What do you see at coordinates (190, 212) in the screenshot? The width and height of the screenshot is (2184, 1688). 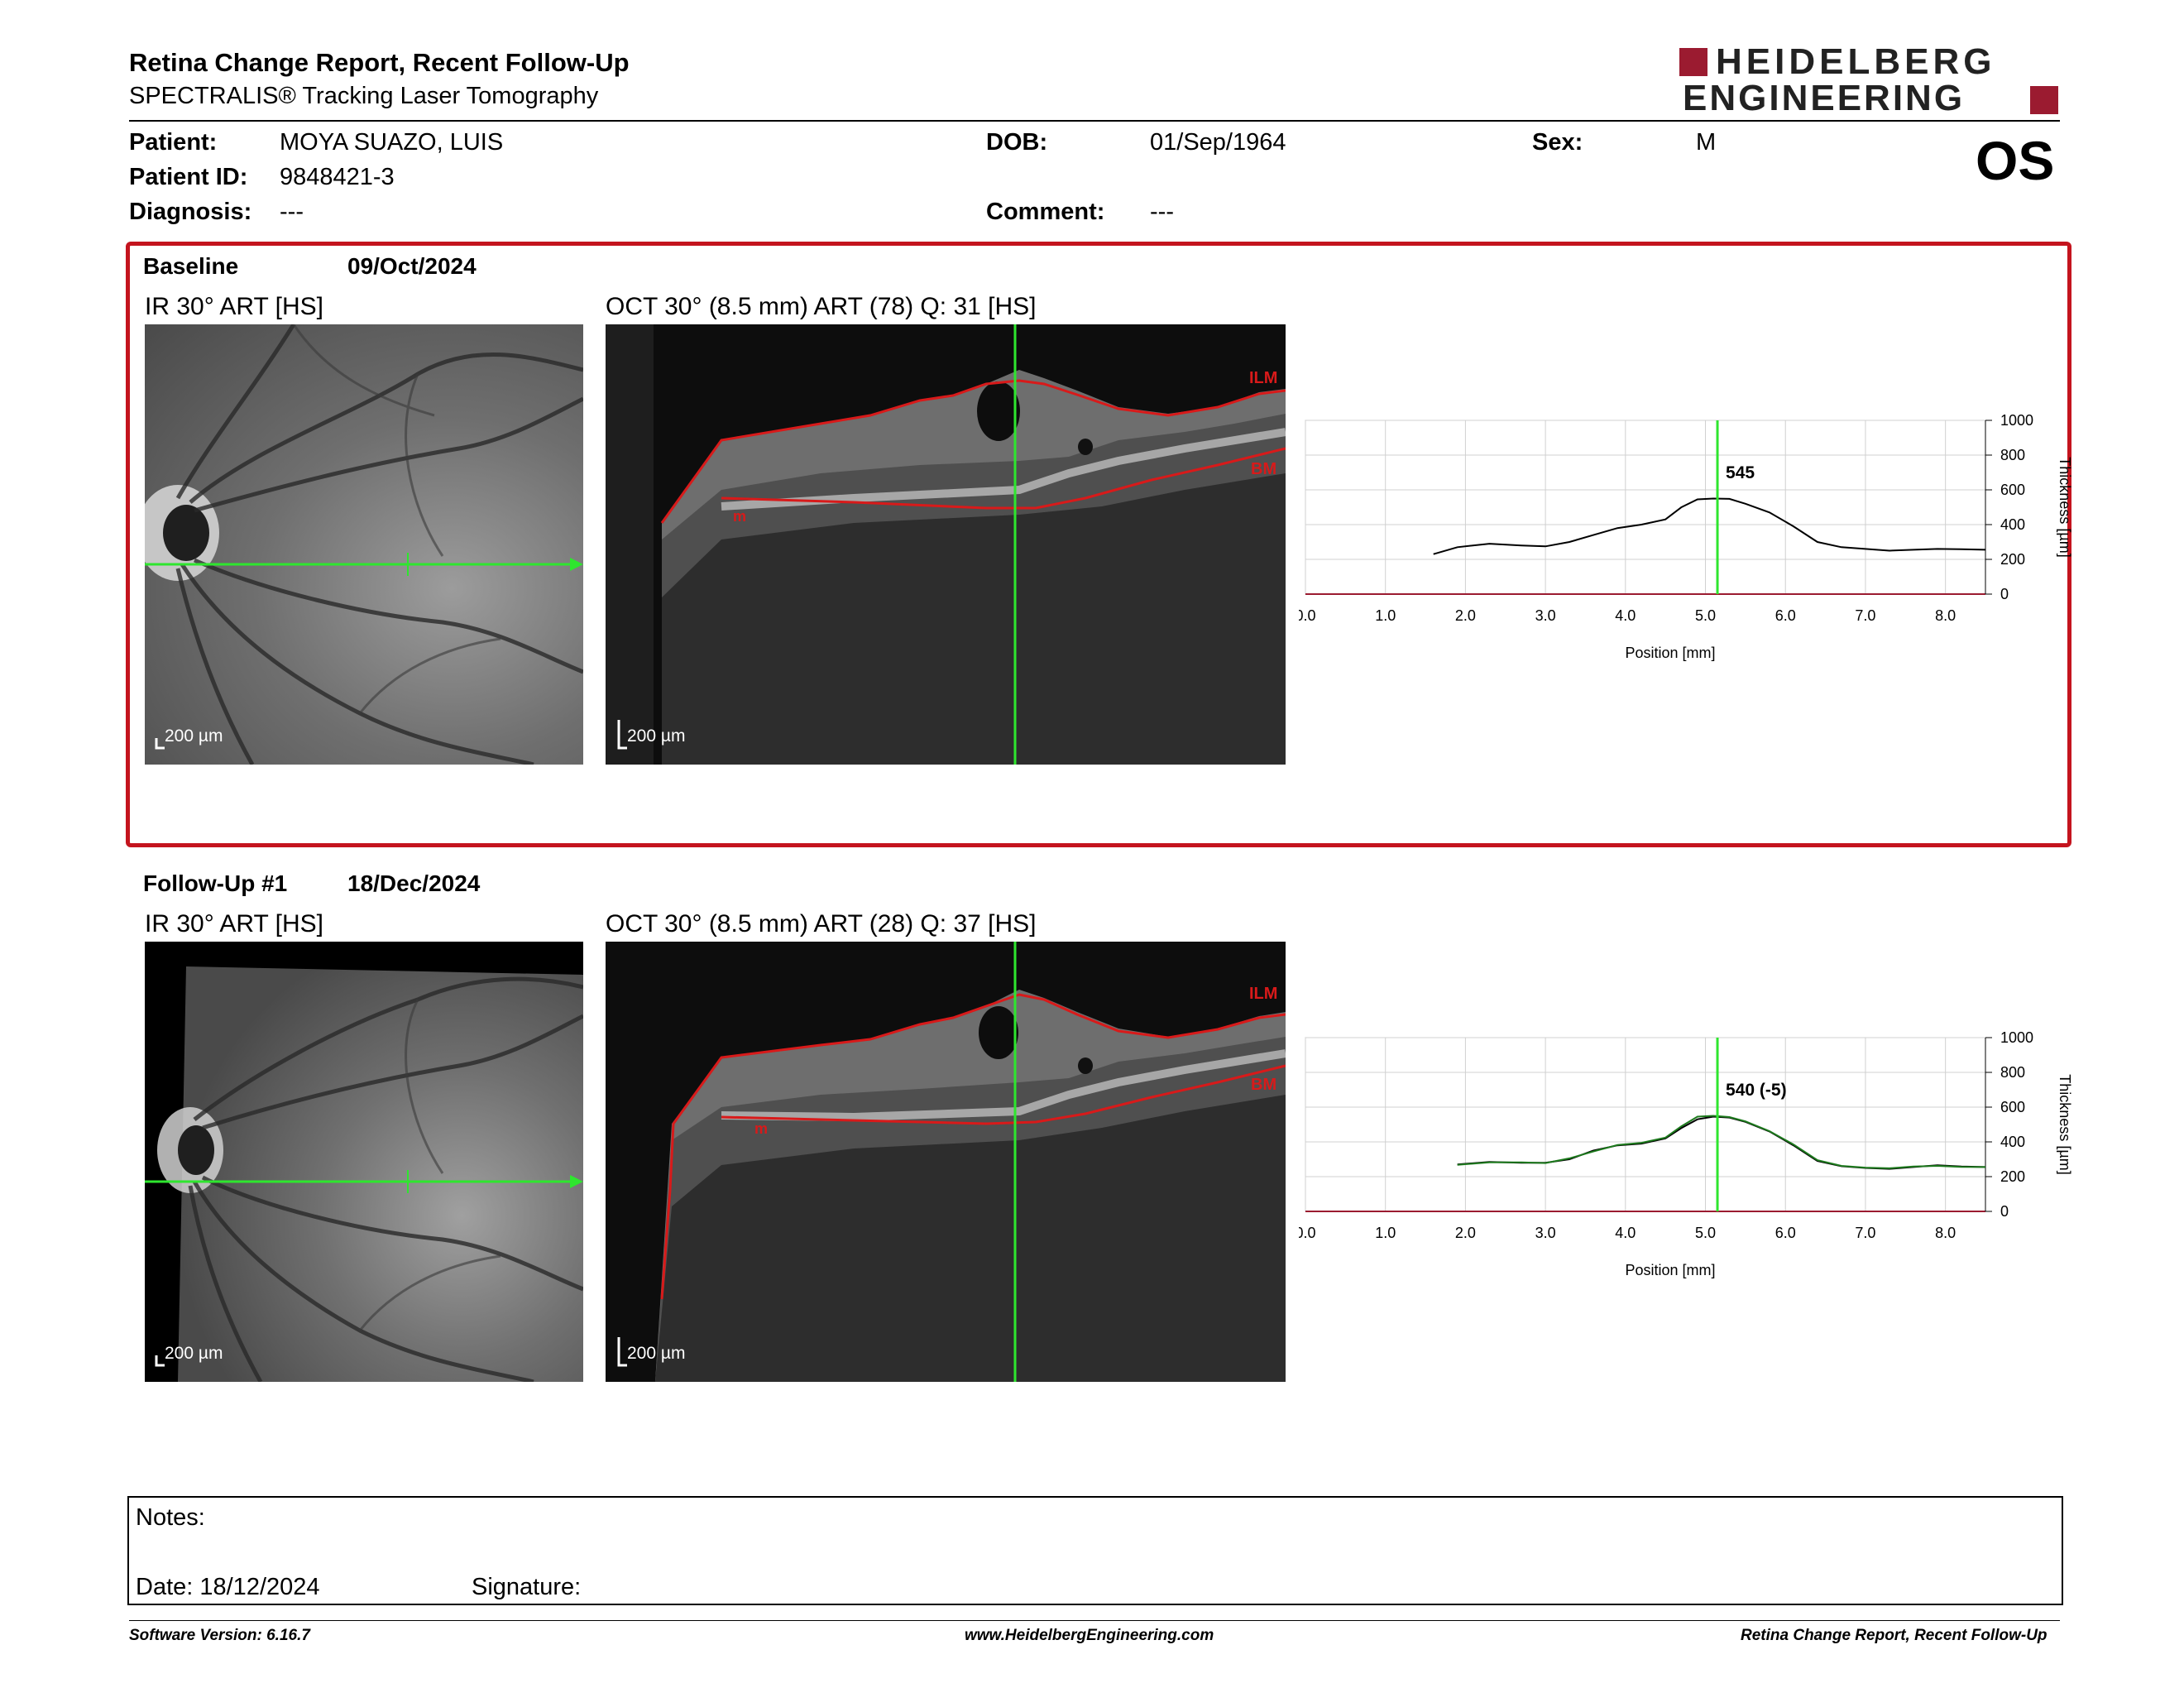 I see `diagnosis-label: Diagnosis:` at bounding box center [190, 212].